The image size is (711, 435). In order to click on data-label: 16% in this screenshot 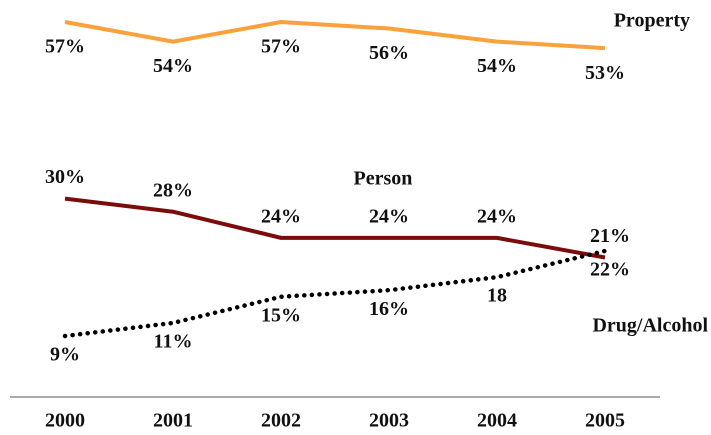, I will do `click(389, 309)`.